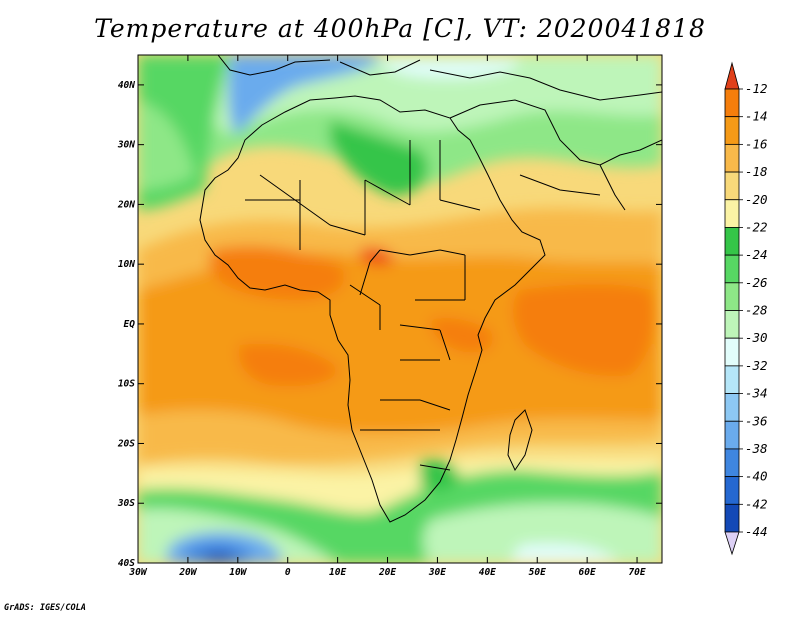  I want to click on colorbar-label: -30, so click(756, 337).